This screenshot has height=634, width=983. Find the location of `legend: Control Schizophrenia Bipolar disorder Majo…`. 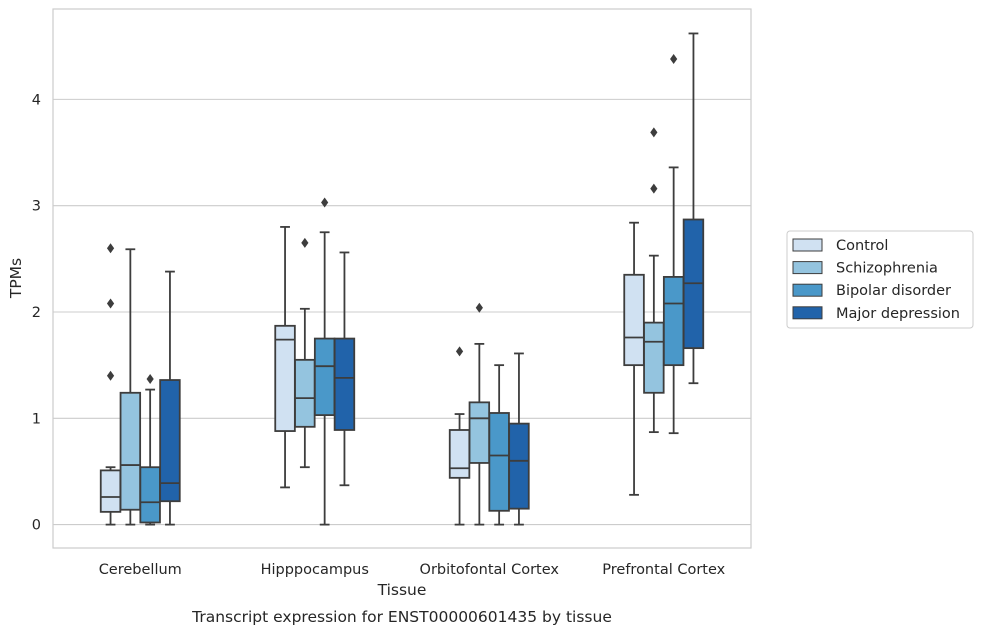

legend: Control Schizophrenia Bipolar disorder Majo… is located at coordinates (880, 279).